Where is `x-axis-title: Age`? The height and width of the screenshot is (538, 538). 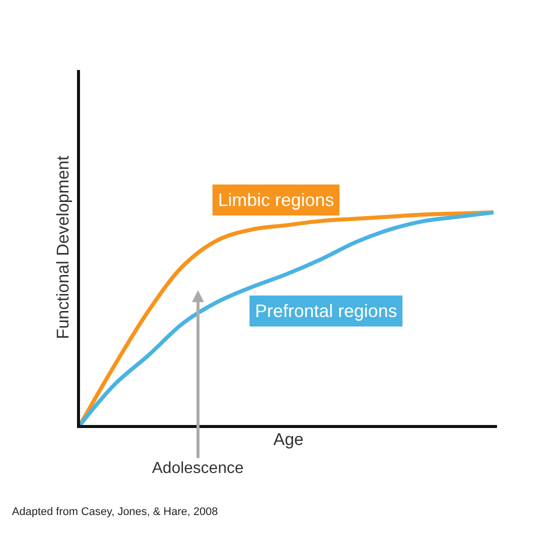 x-axis-title: Age is located at coordinates (288, 439).